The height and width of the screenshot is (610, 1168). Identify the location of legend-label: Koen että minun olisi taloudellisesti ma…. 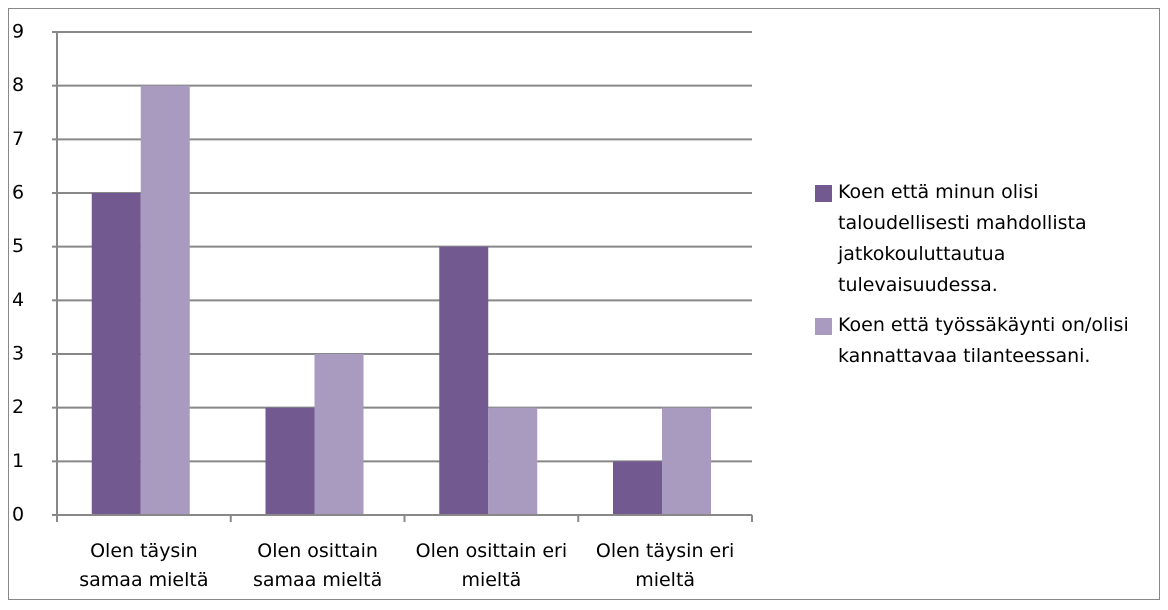
(962, 238).